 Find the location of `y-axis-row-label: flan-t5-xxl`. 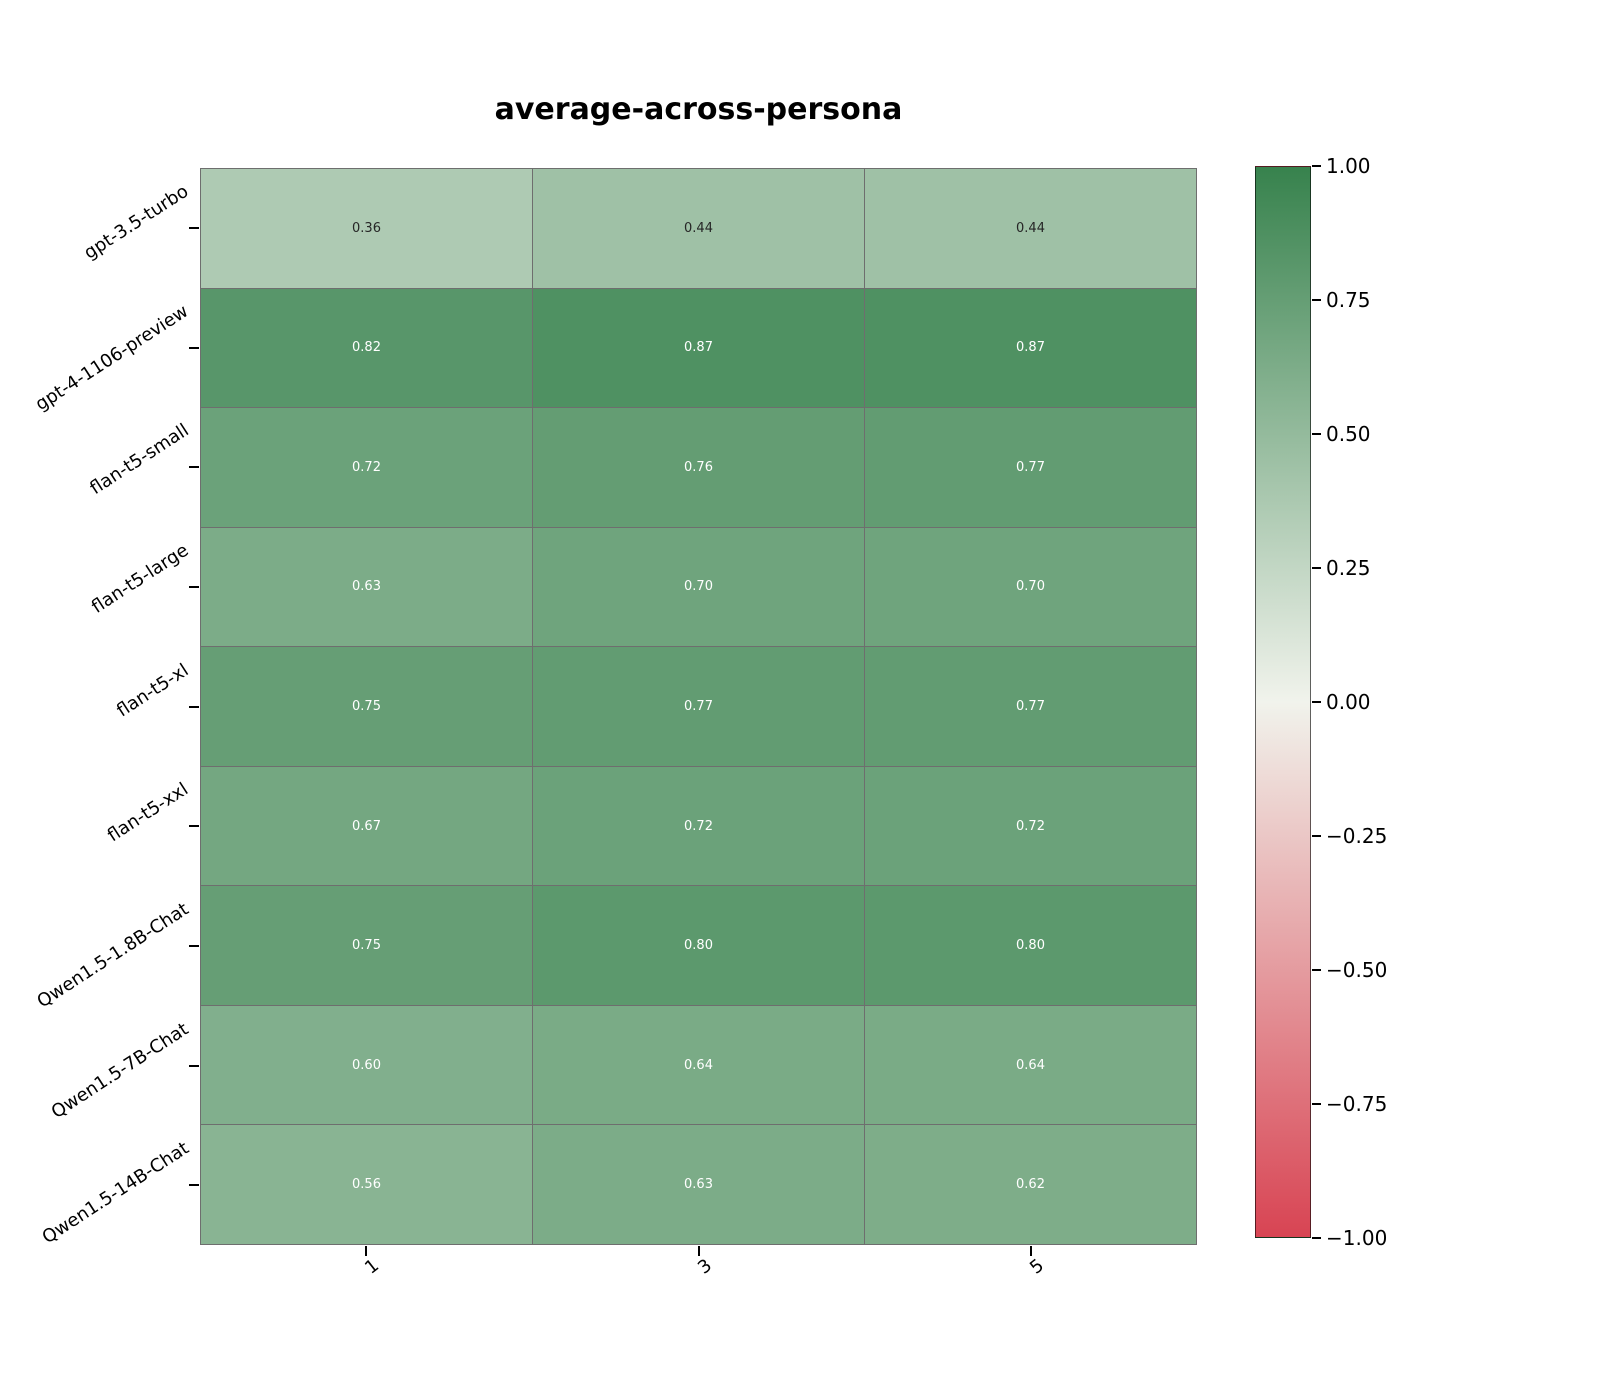

y-axis-row-label: flan-t5-xxl is located at coordinates (148, 812).